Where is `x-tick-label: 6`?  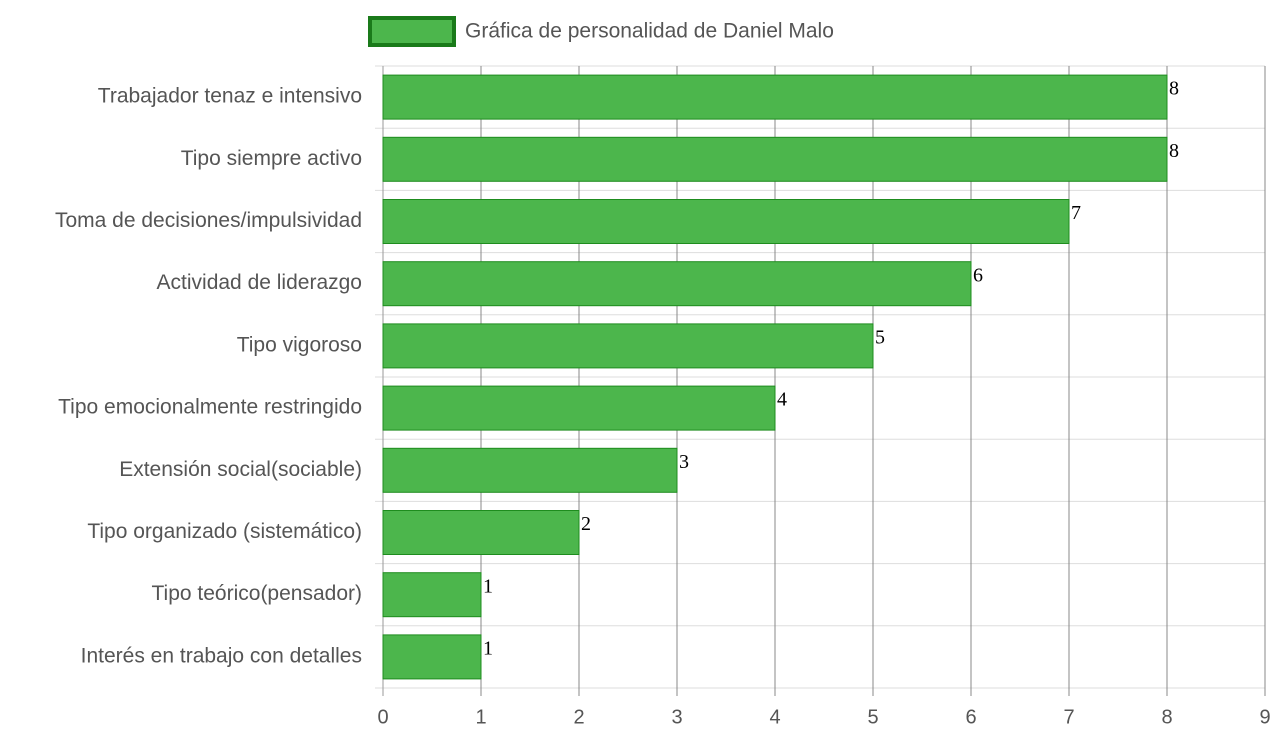 x-tick-label: 6 is located at coordinates (970, 717).